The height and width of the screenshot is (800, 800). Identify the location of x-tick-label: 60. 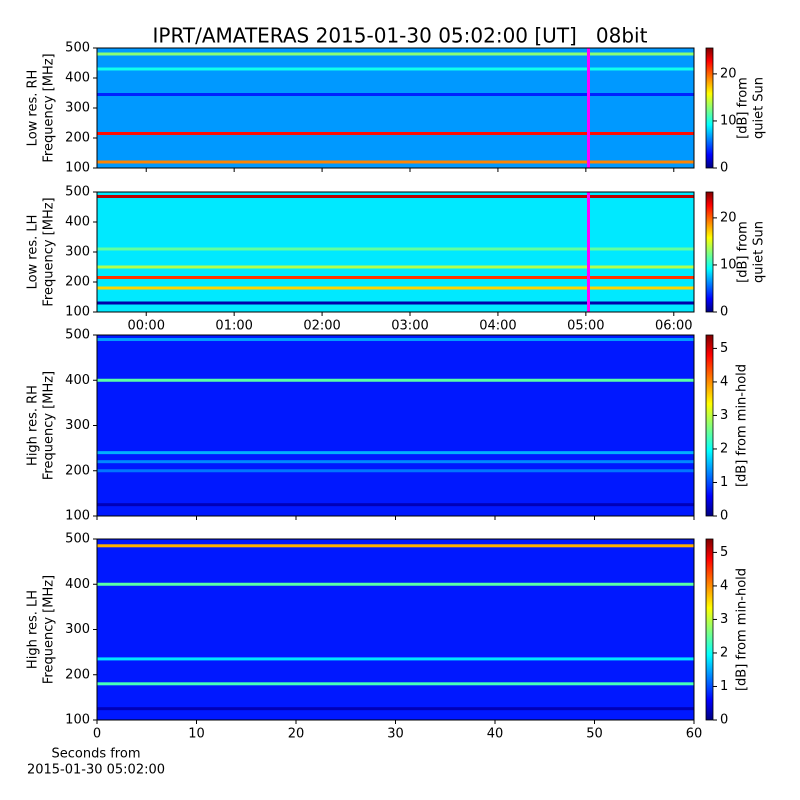
(694, 734).